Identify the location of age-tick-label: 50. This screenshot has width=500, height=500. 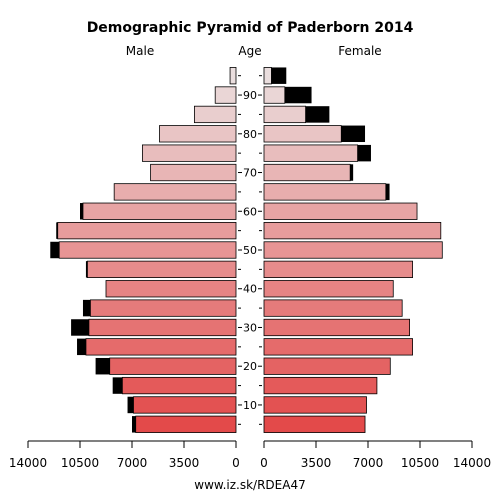
(250, 250).